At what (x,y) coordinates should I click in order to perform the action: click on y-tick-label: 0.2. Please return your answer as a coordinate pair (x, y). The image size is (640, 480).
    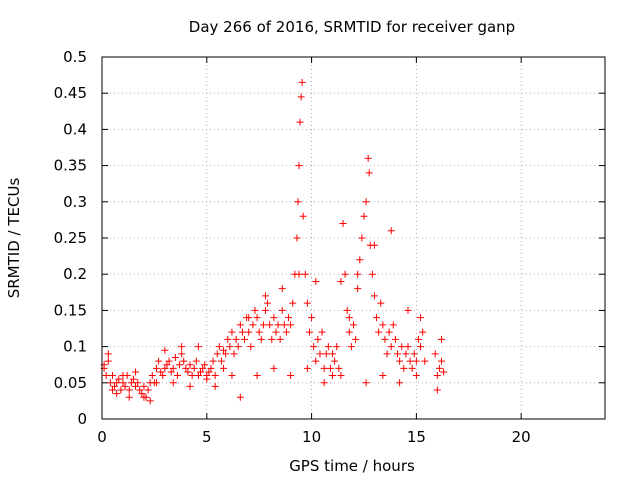
    Looking at the image, I should click on (75, 274).